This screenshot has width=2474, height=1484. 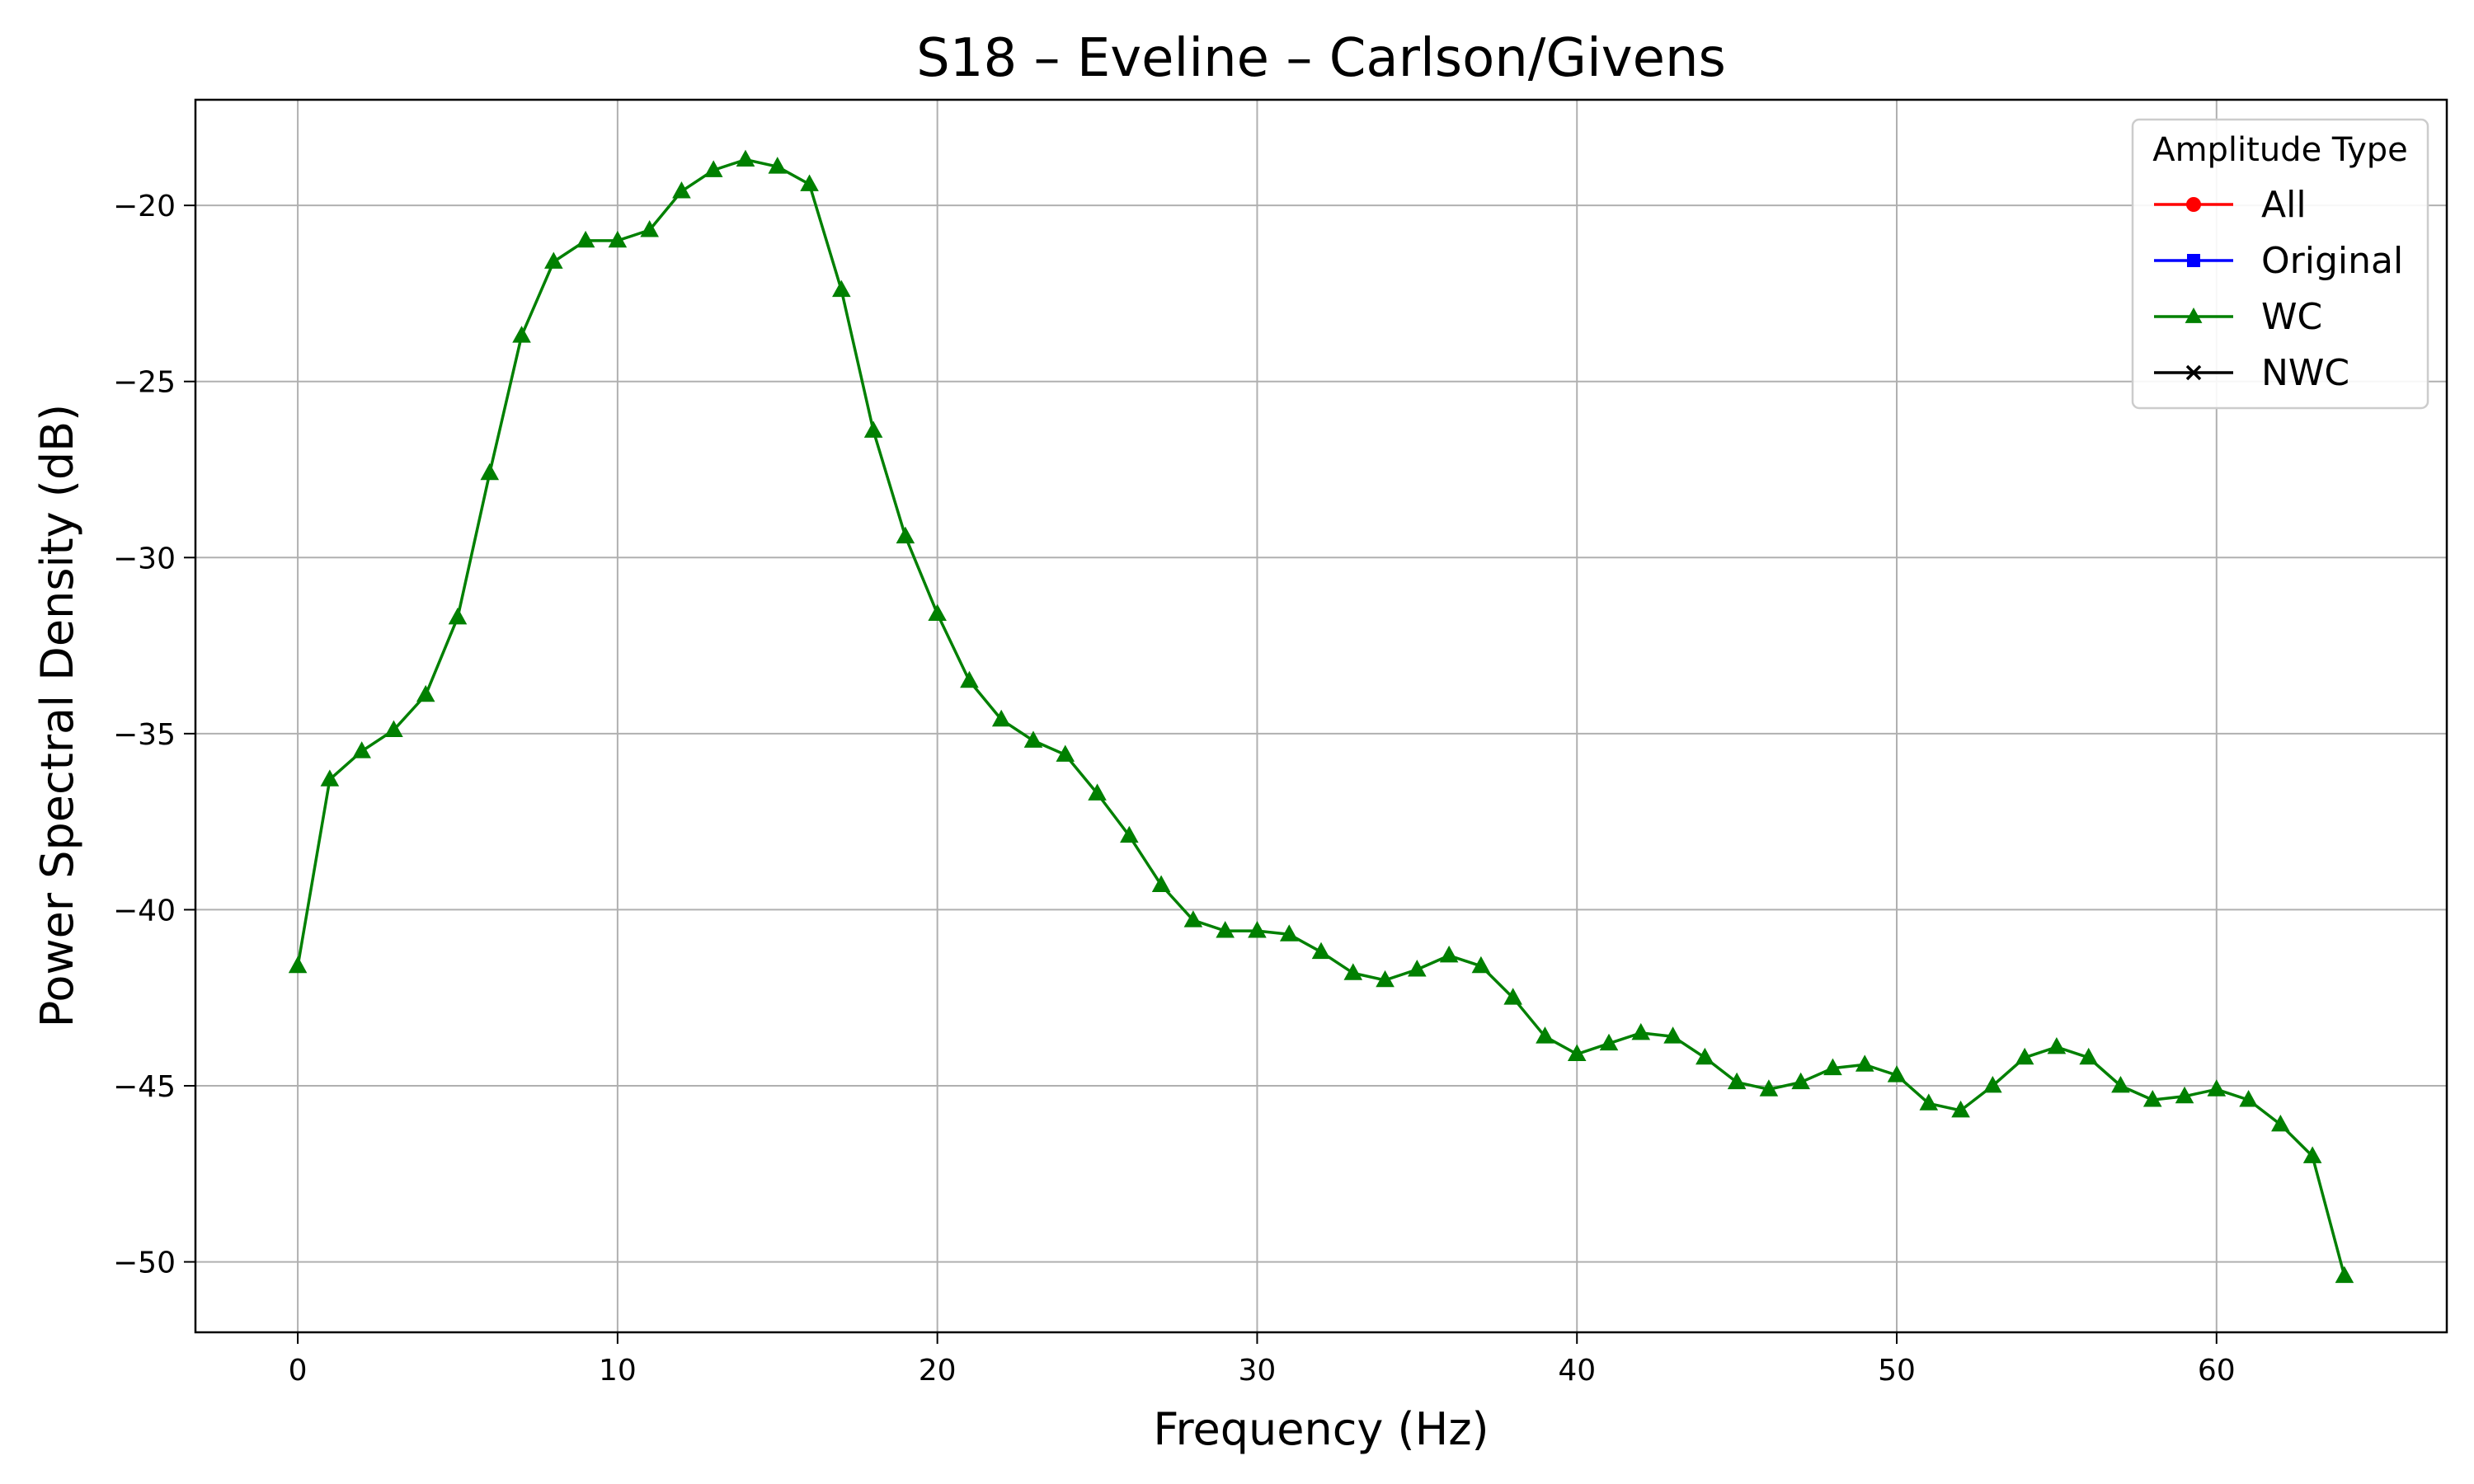 What do you see at coordinates (2193, 260) in the screenshot?
I see `legend-marker-original` at bounding box center [2193, 260].